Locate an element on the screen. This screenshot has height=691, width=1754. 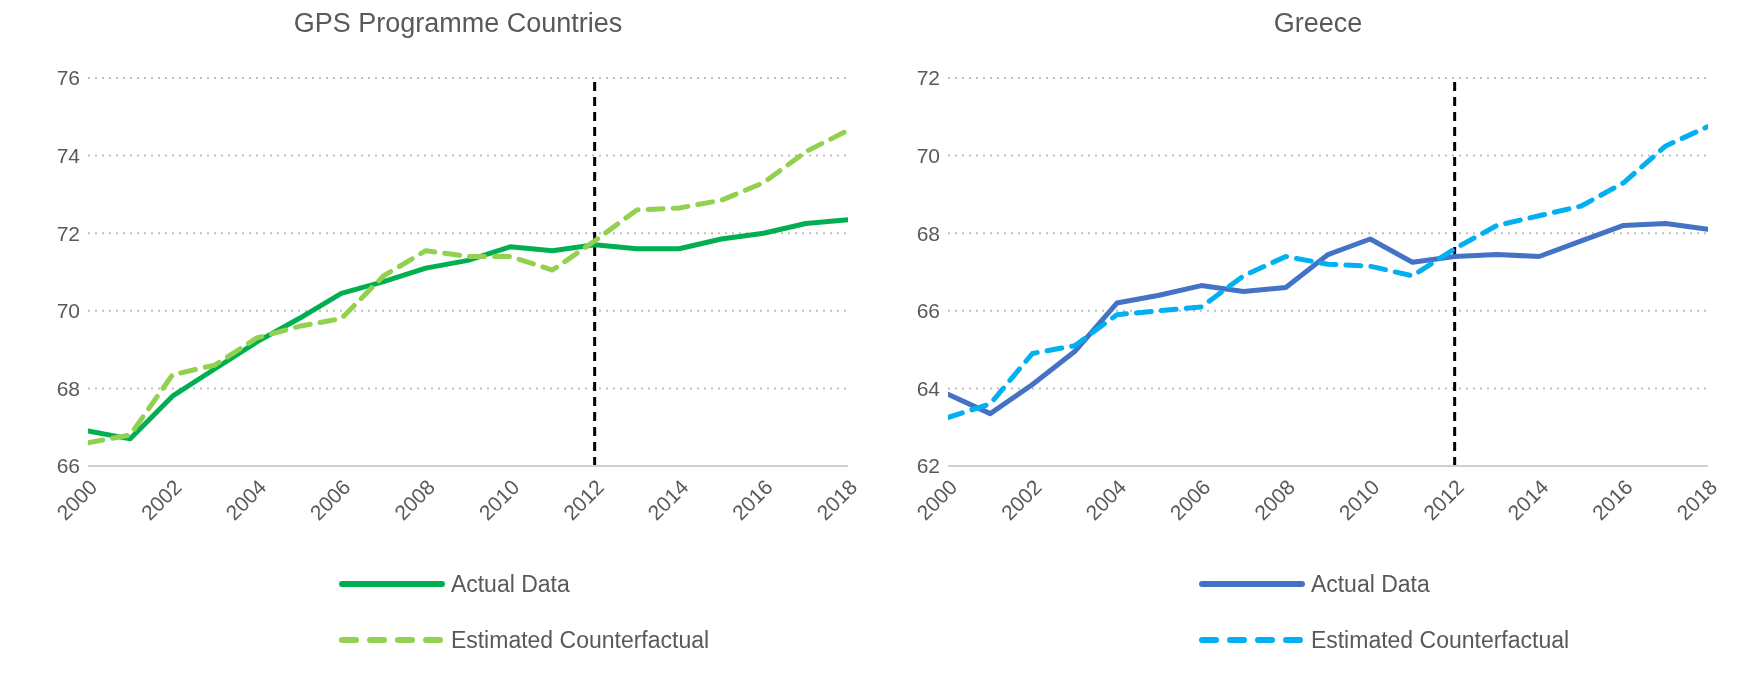
chart-title: Greece is located at coordinates (1318, 24).